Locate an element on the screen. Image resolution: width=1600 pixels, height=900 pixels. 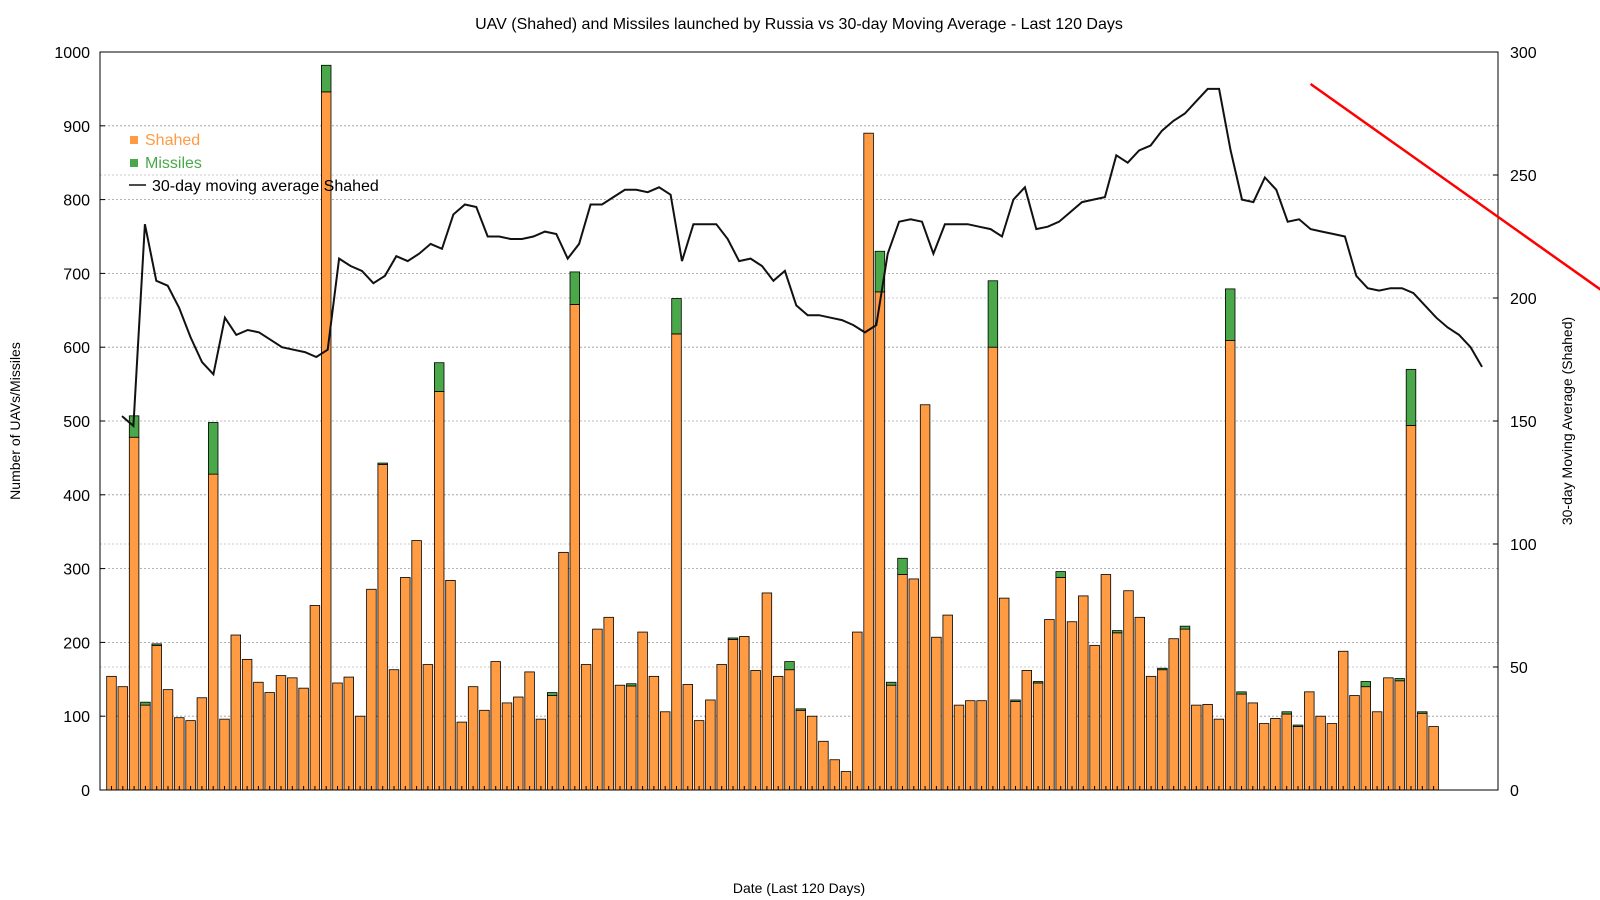
y-tick-label: 600 is located at coordinates (76, 348).